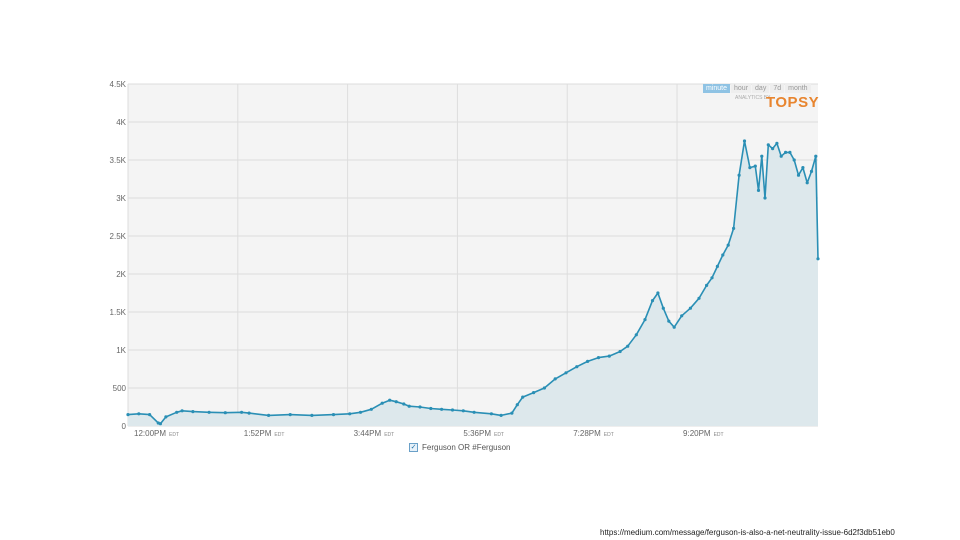 Image resolution: width=960 pixels, height=540 pixels. Describe the element at coordinates (798, 88) in the screenshot. I see `tab-month: month` at that location.